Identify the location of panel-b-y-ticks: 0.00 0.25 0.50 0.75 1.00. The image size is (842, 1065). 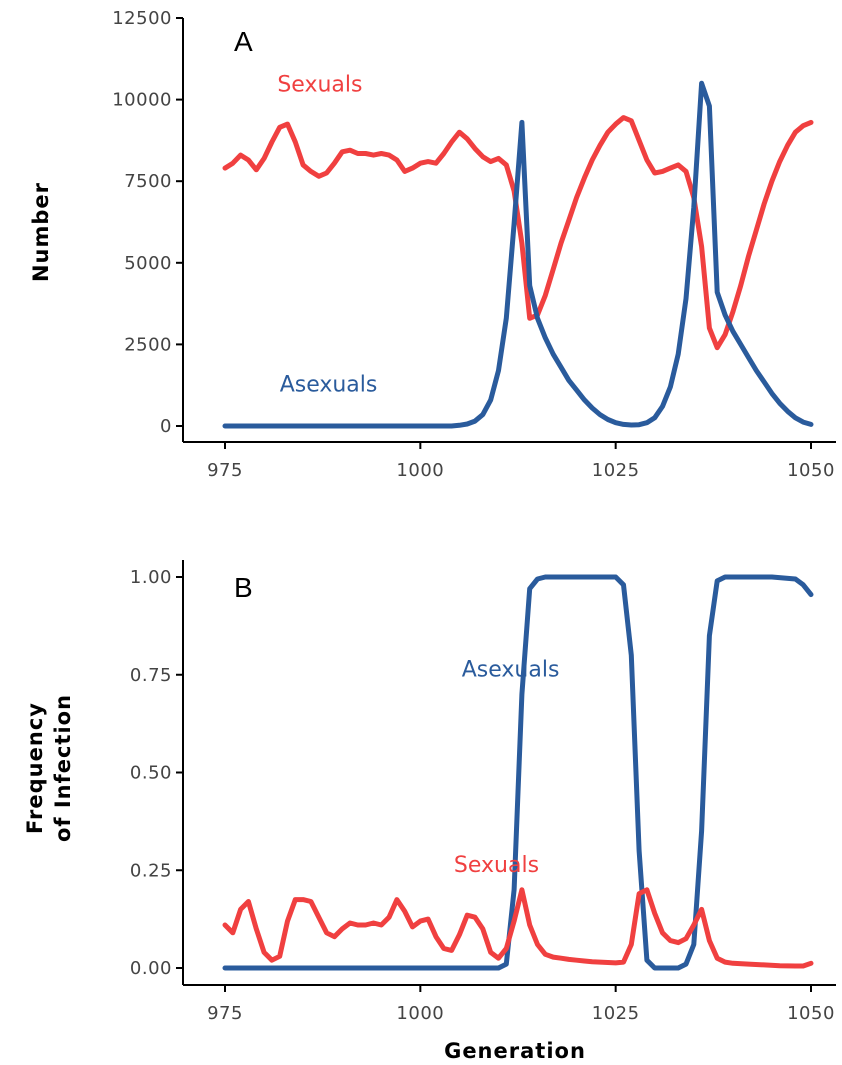
(156, 773).